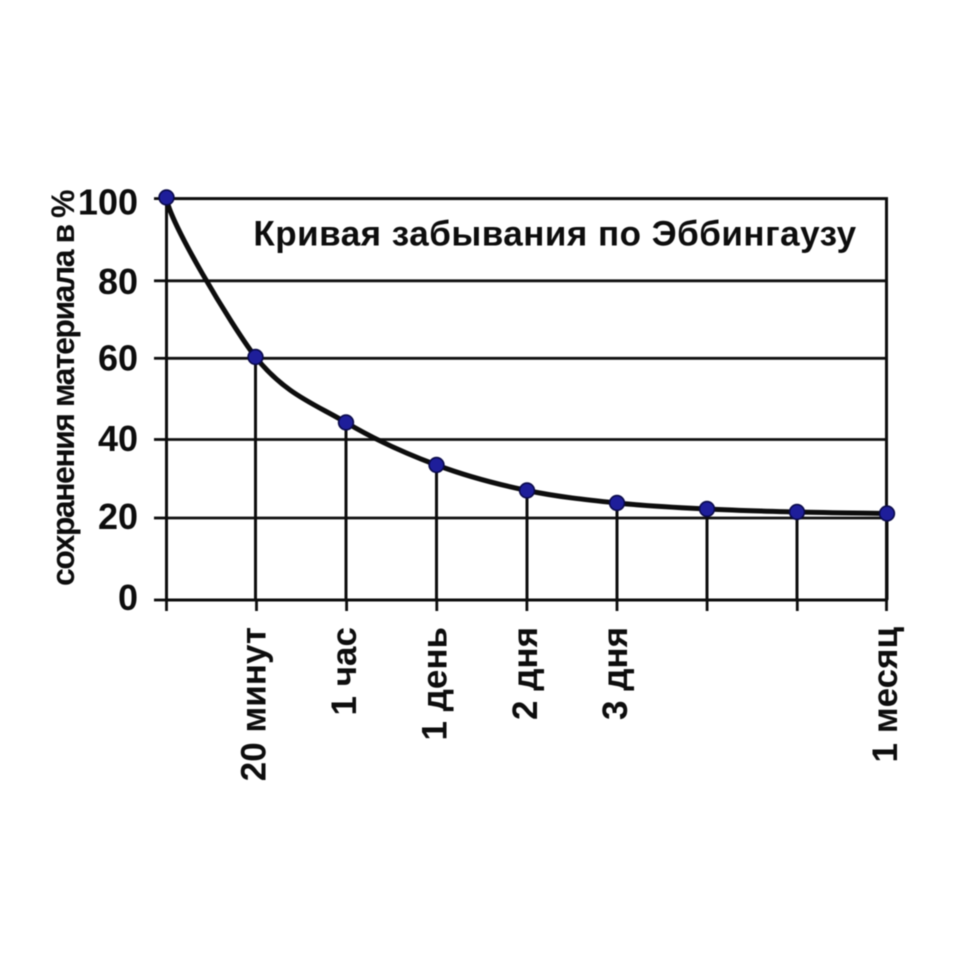 This screenshot has height=960, width=960. I want to click on svg-text: 1 час, so click(344, 671).